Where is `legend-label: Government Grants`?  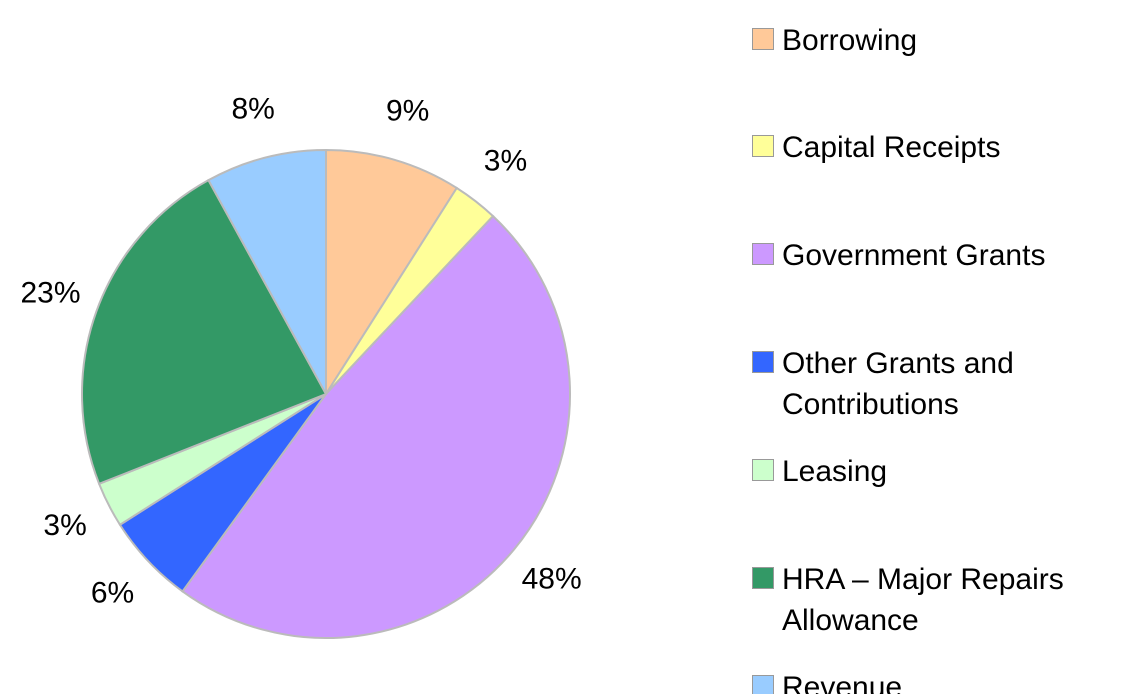 legend-label: Government Grants is located at coordinates (914, 255).